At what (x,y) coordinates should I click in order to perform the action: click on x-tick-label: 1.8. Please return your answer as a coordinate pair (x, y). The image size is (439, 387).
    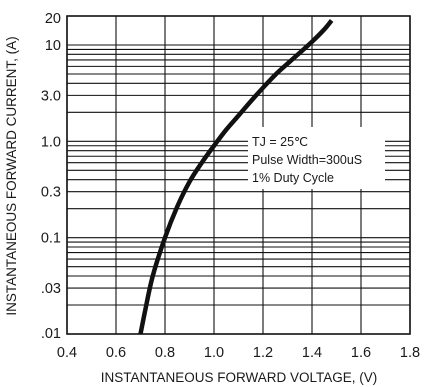
    Looking at the image, I should click on (410, 353).